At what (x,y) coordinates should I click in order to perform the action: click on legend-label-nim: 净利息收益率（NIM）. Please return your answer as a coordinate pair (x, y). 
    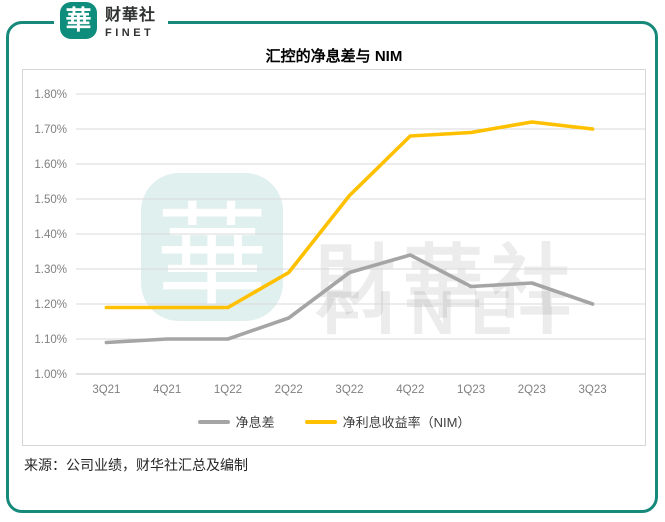
    Looking at the image, I should click on (406, 422).